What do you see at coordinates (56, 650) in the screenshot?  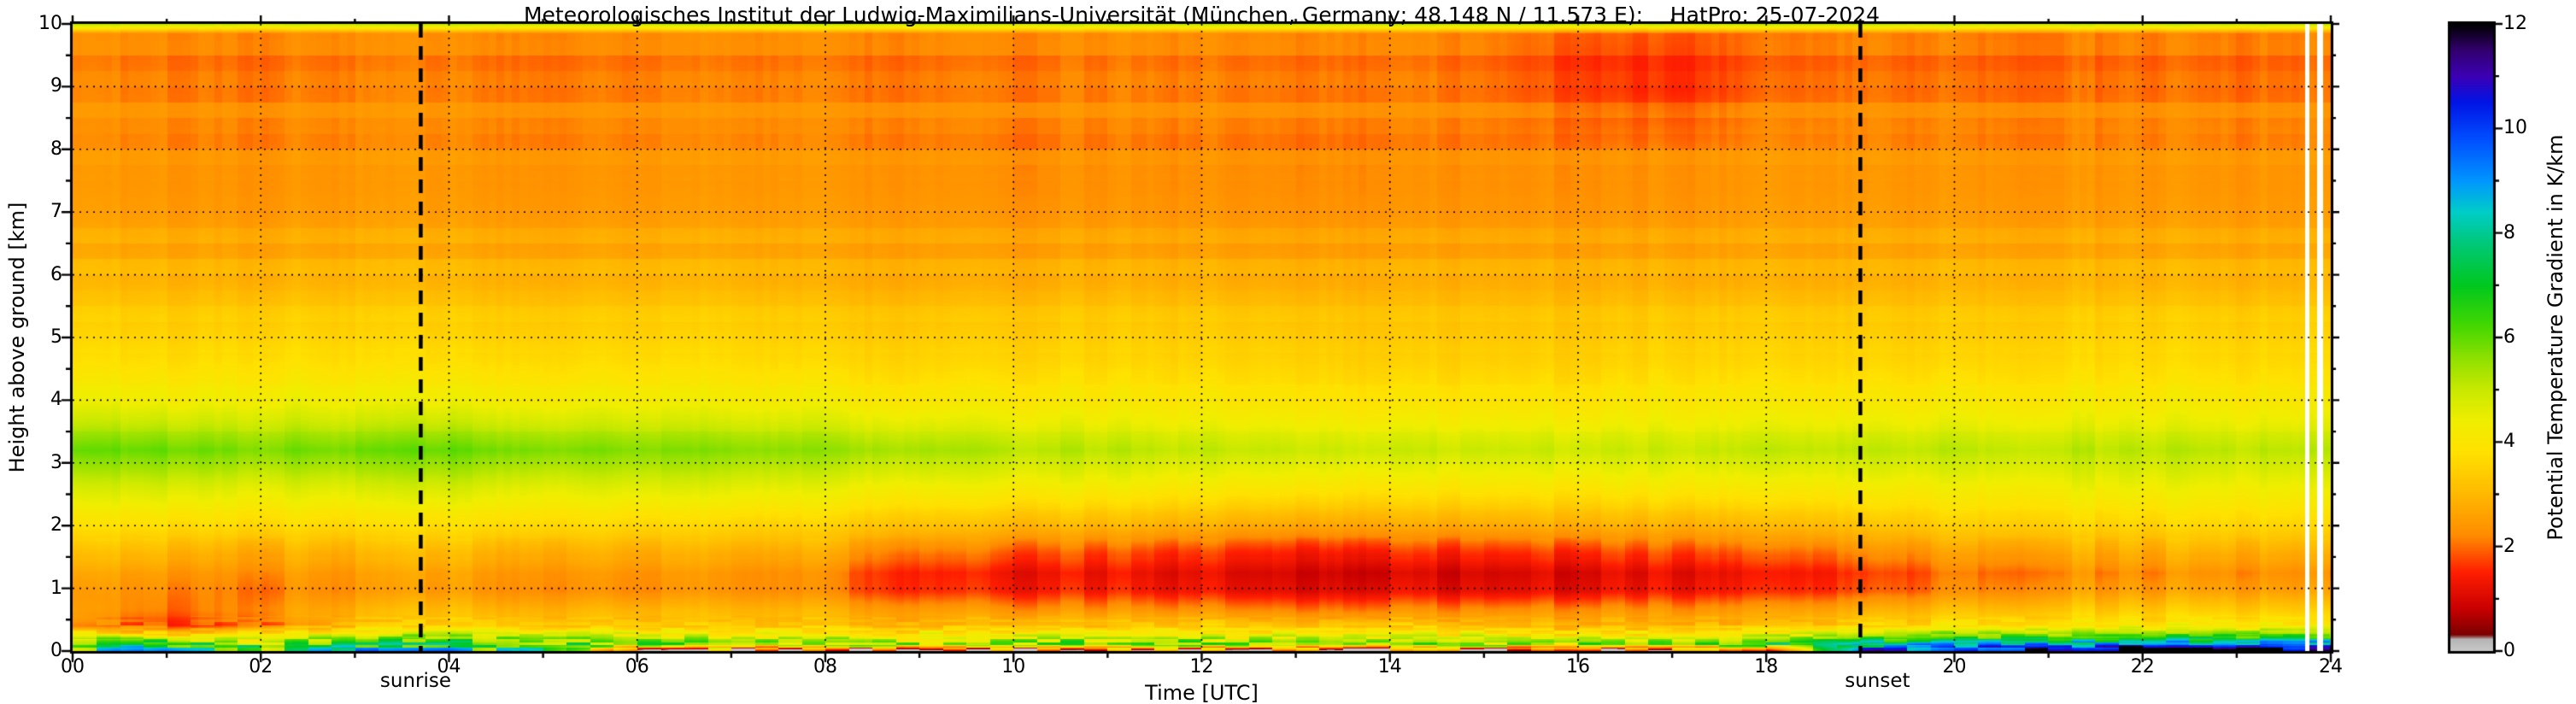 I see `y-tick-label: 0` at bounding box center [56, 650].